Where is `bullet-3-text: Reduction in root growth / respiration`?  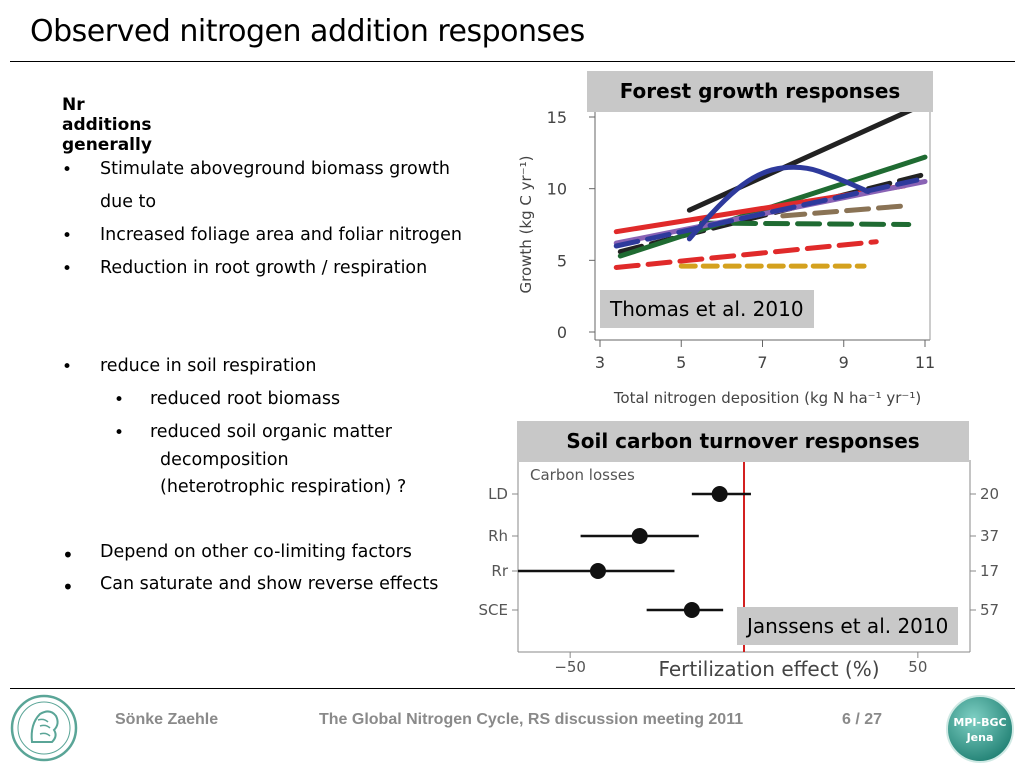 bullet-3-text: Reduction in root growth / respiration is located at coordinates (264, 268).